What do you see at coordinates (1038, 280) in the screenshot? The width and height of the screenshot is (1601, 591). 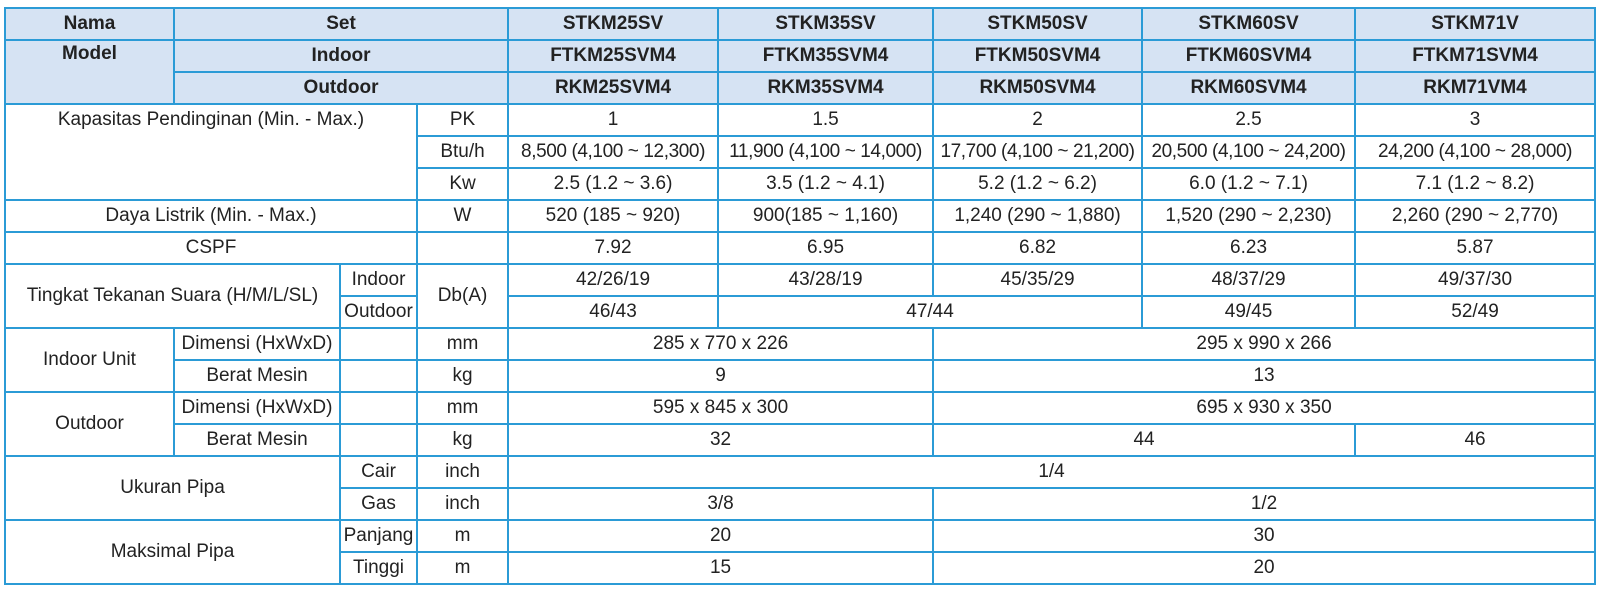 I see `suara-indoor-value: 45/35/29` at bounding box center [1038, 280].